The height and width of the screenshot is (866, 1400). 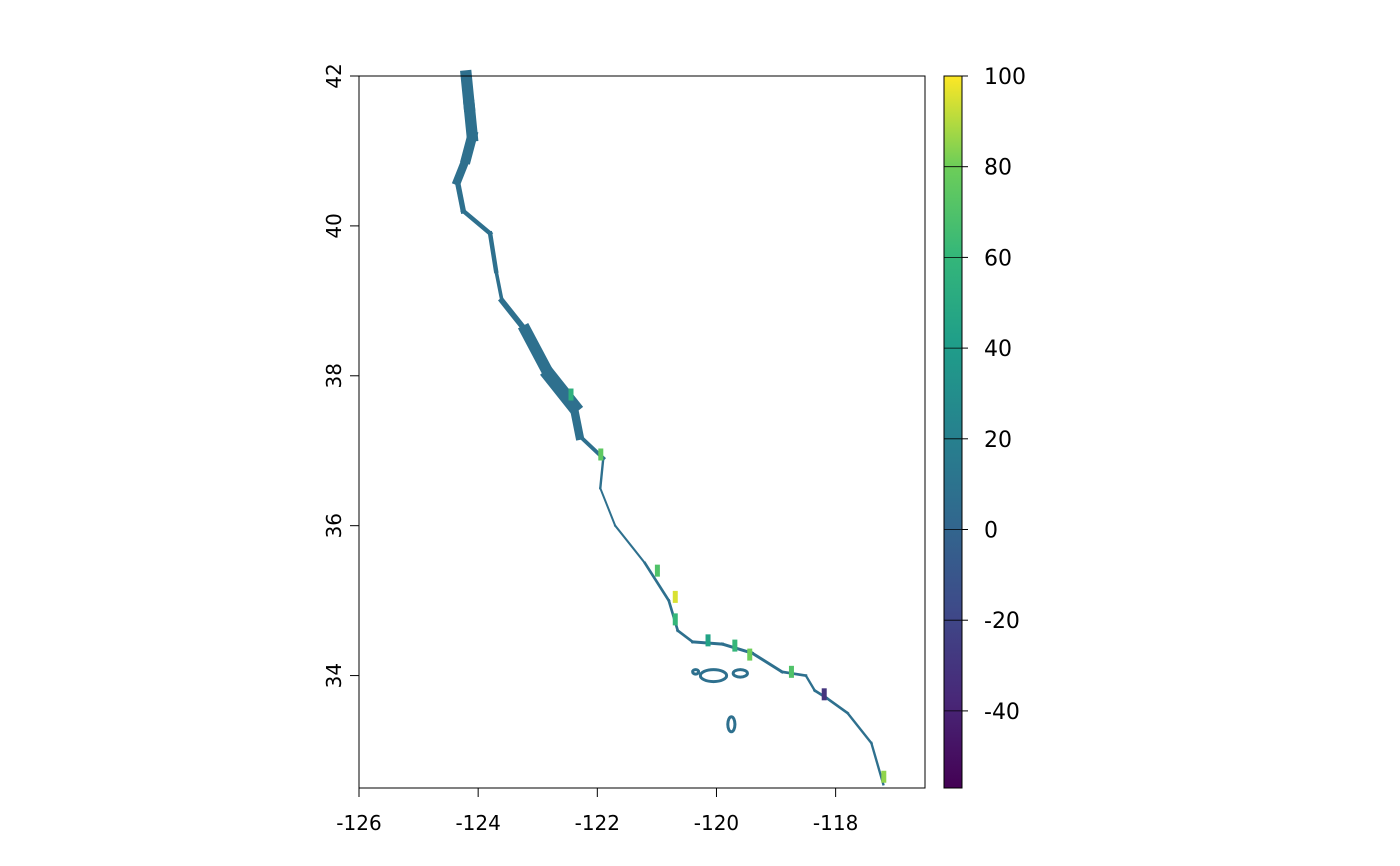 What do you see at coordinates (998, 349) in the screenshot?
I see `colorbar-tick-label: 40` at bounding box center [998, 349].